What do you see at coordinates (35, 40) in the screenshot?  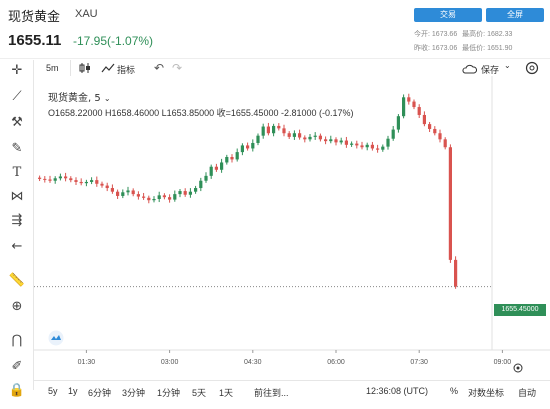 I see `last-price: 1655.11` at bounding box center [35, 40].